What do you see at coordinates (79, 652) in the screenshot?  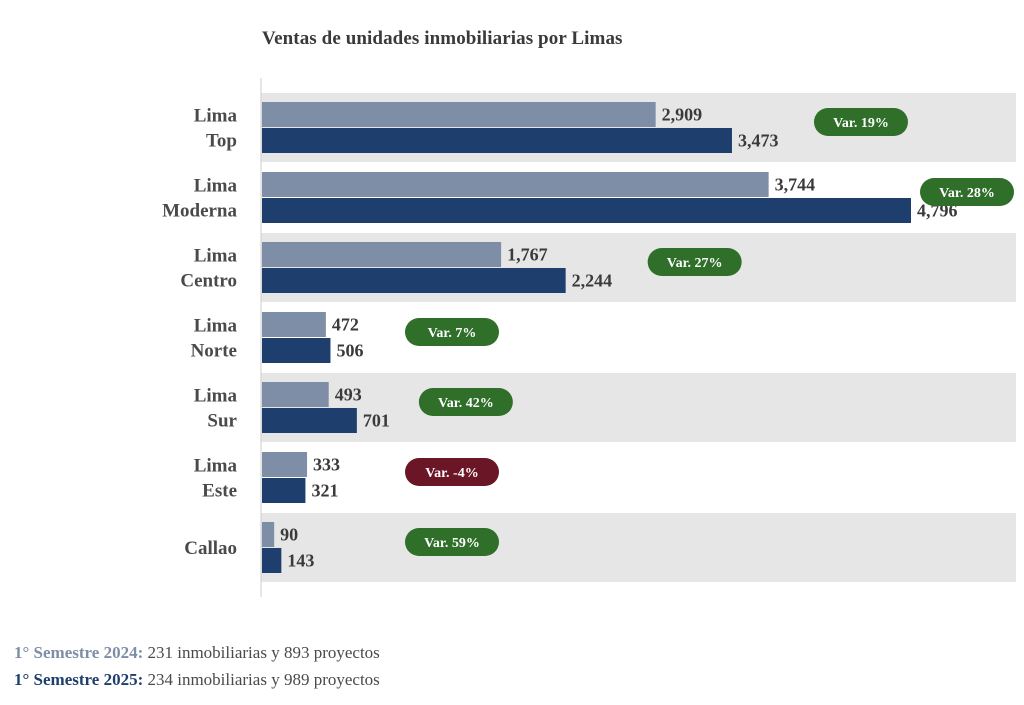 I see `legend-key-2024: 1° Semestre 2024:` at bounding box center [79, 652].